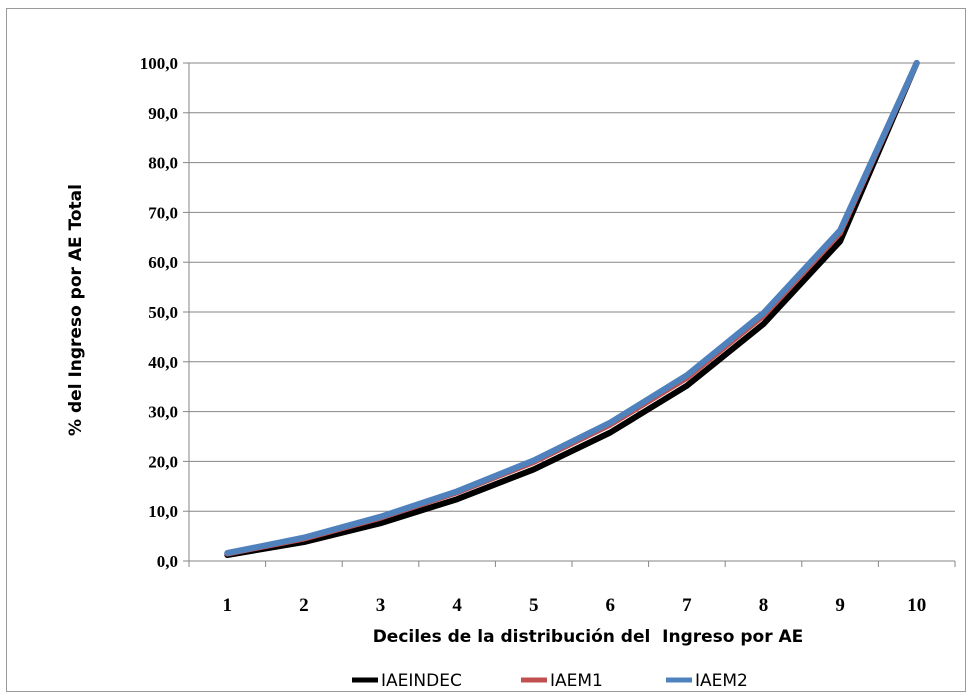 Image resolution: width=970 pixels, height=694 pixels. What do you see at coordinates (576, 681) in the screenshot?
I see `legend-label: IAEM1` at bounding box center [576, 681].